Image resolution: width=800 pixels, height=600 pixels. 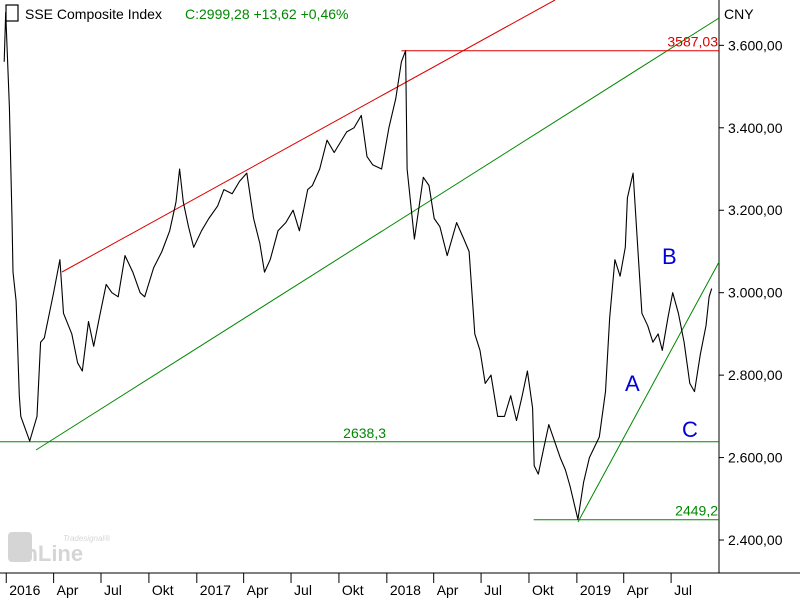 I want to click on svg-text: Tradesignal®, so click(x=86, y=538).